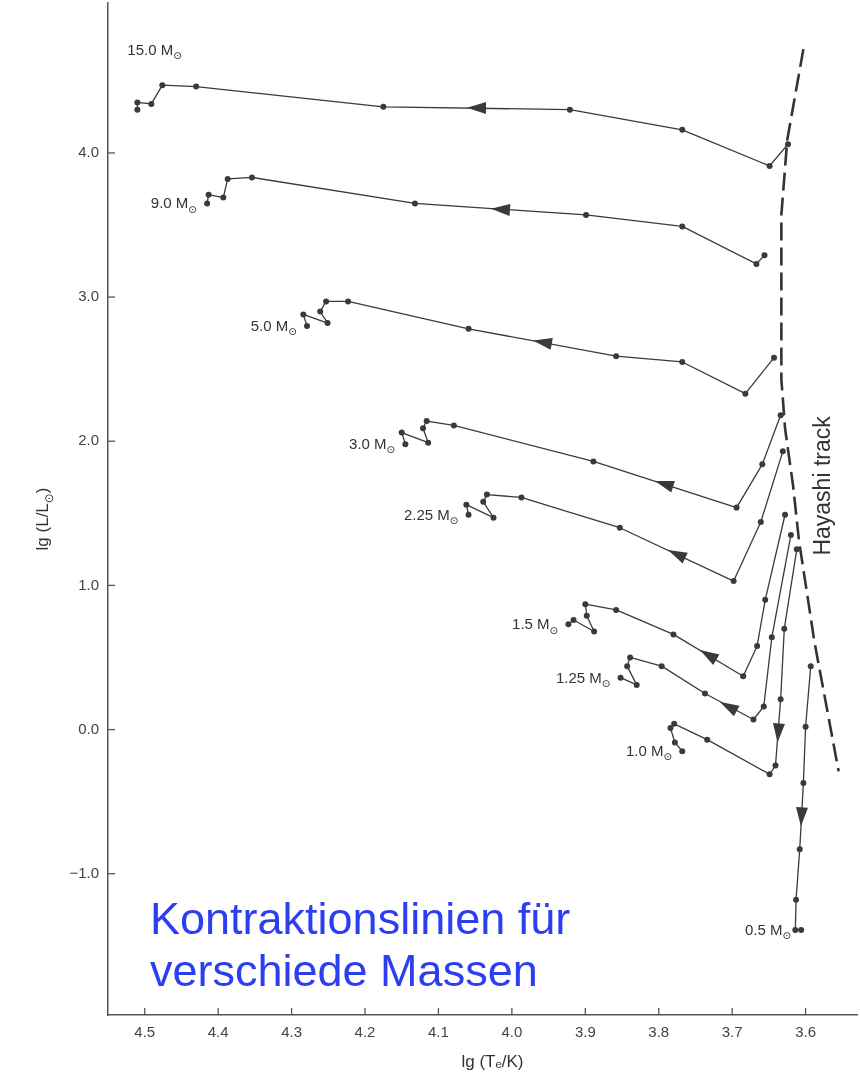  Describe the element at coordinates (431, 515) in the screenshot. I see `series-label: 2.25 M⊙` at that location.